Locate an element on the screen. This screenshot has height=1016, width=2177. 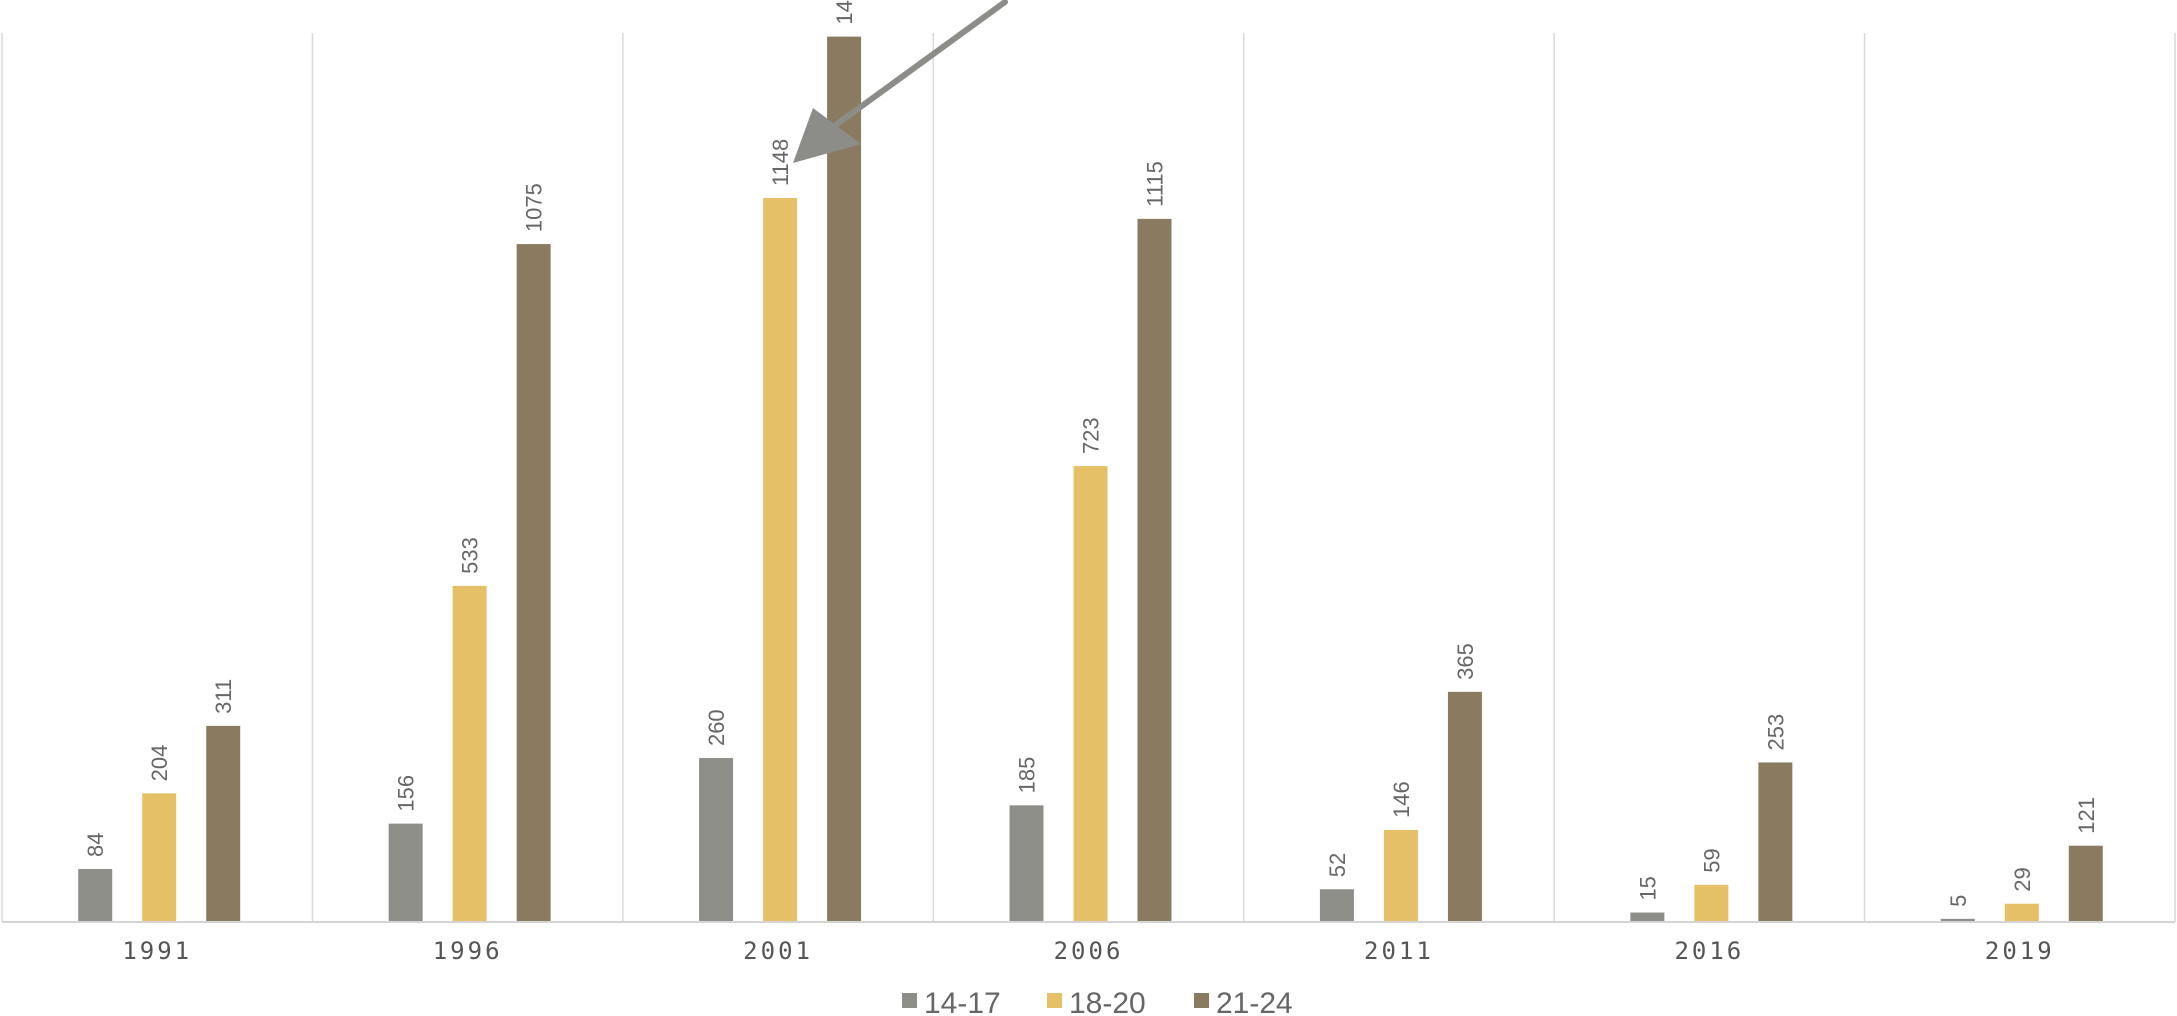
bar-18-20-2006 is located at coordinates (1090, 694).